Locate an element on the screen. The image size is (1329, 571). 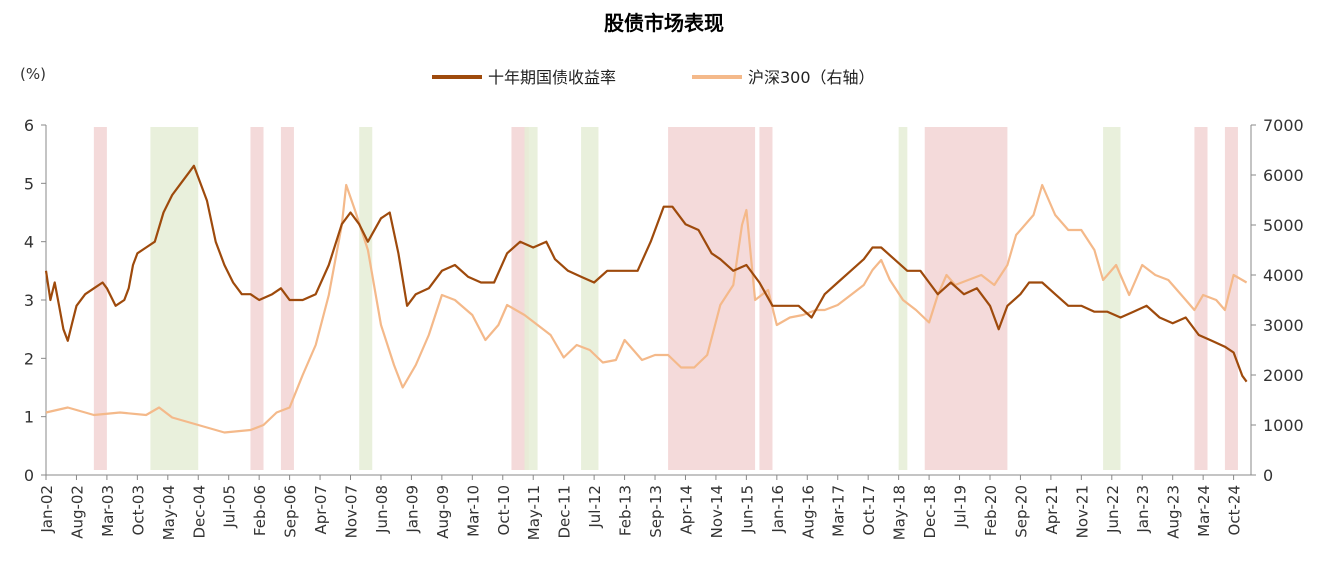
x-tick-label: Feb-06 is located at coordinates (260, 510).